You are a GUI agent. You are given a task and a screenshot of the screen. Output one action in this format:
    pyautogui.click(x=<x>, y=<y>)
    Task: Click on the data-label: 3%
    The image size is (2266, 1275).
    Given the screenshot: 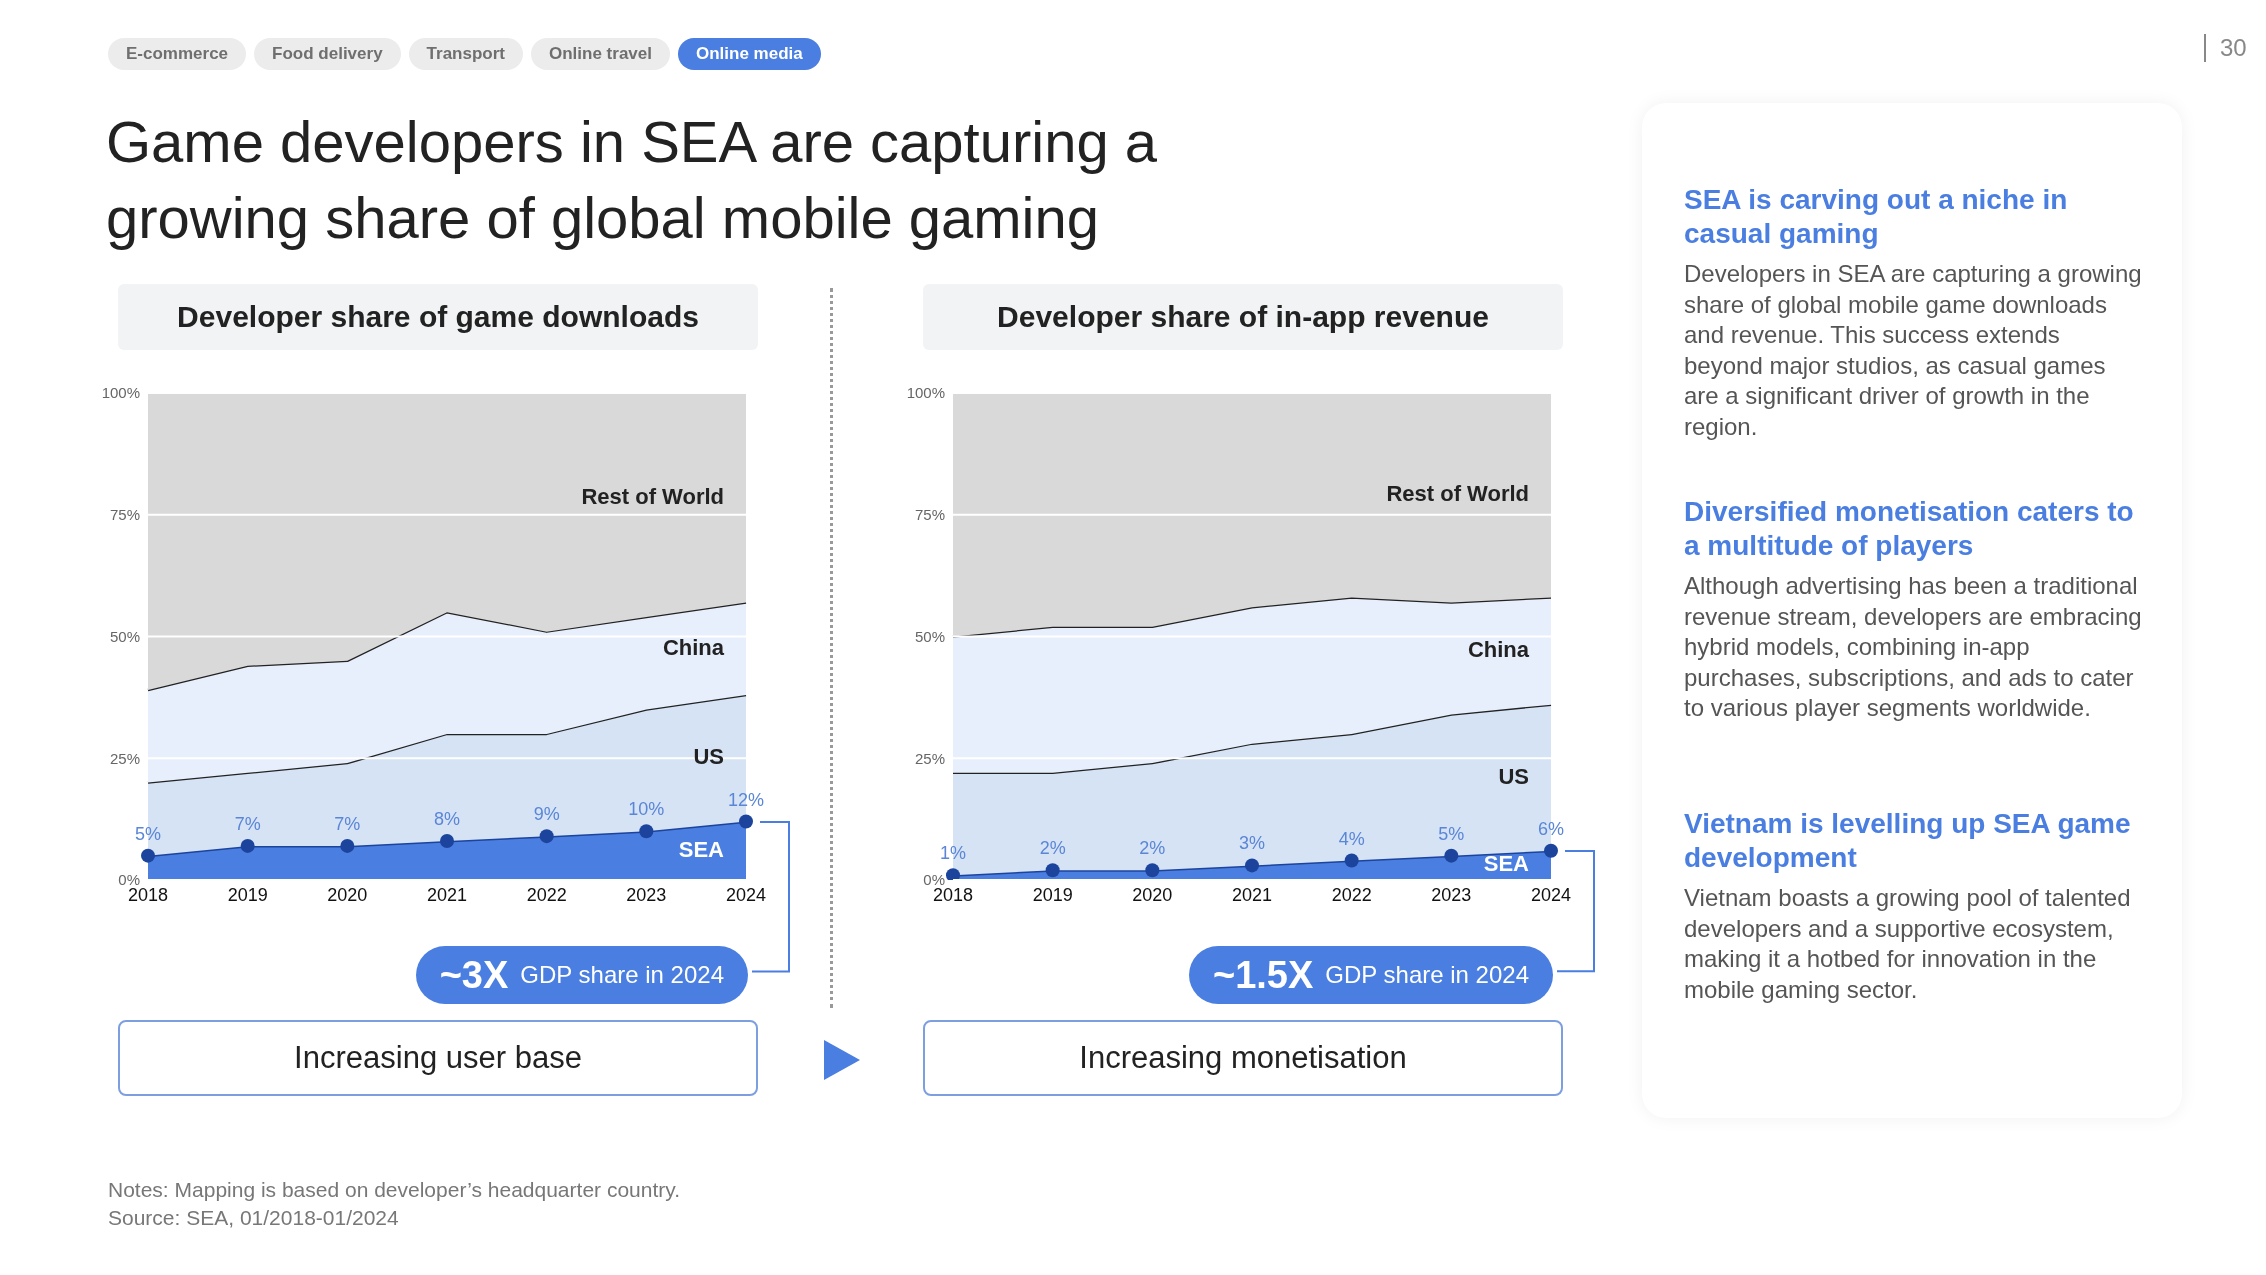 What is the action you would take?
    pyautogui.click(x=1252, y=843)
    